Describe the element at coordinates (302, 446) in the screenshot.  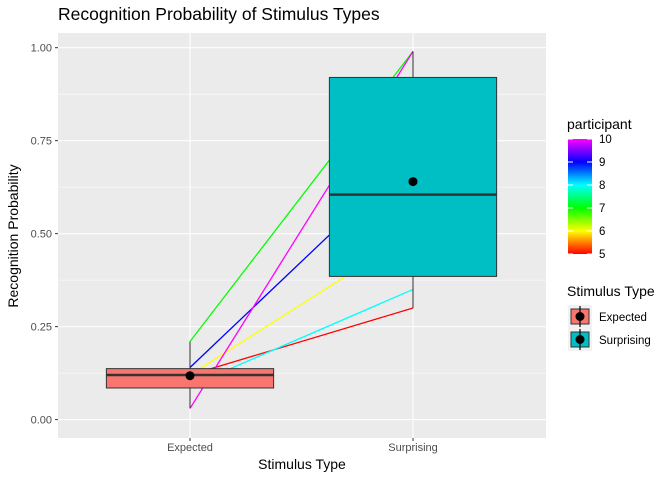
I see `x-axis: Expected Surprising` at that location.